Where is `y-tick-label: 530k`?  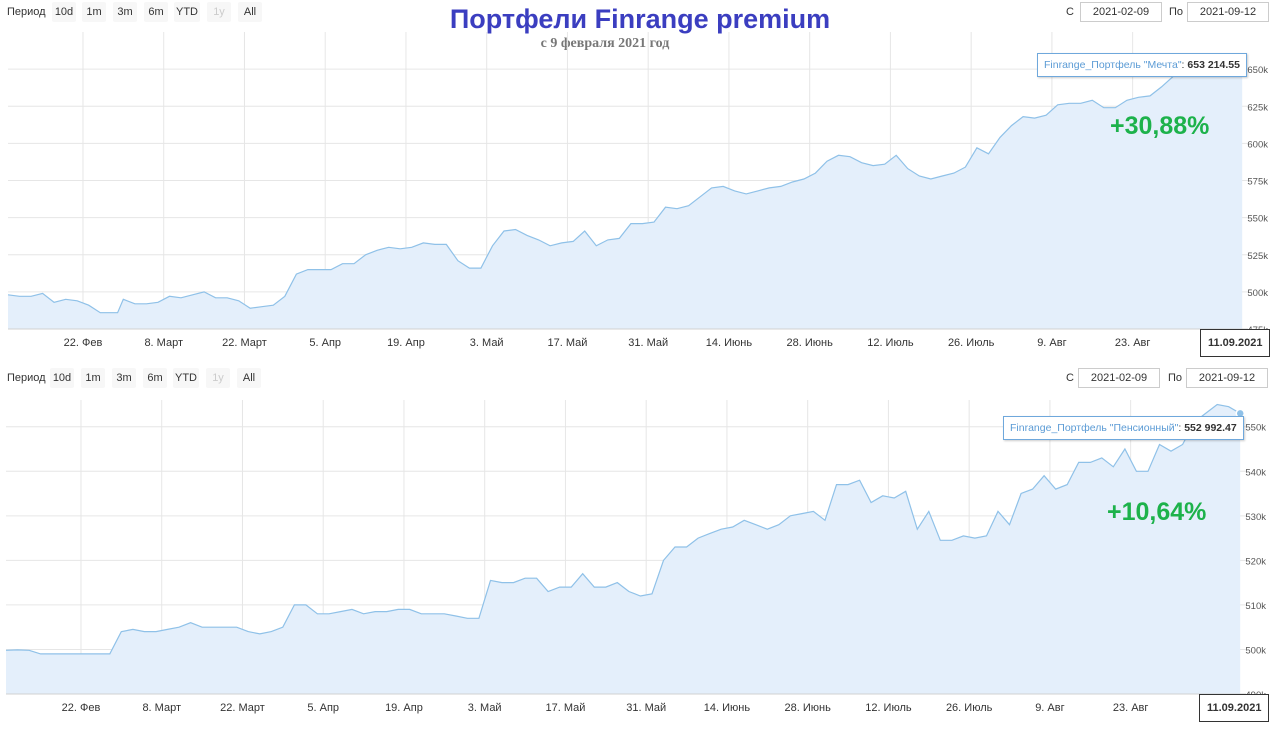 y-tick-label: 530k is located at coordinates (1255, 517).